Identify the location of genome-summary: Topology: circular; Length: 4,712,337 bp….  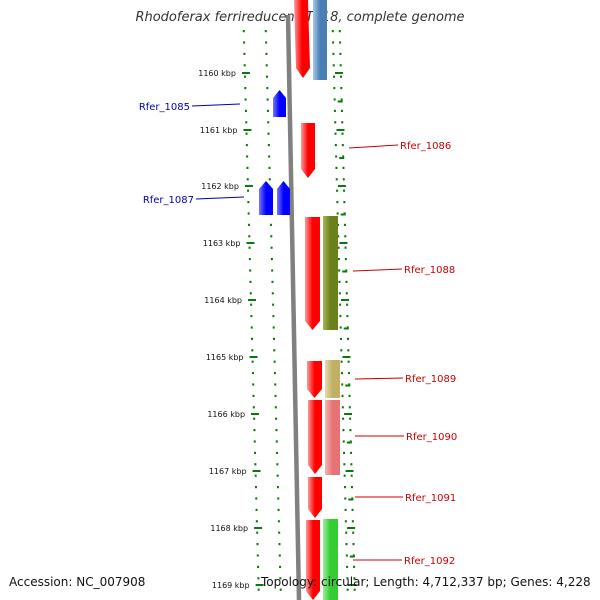
(426, 582).